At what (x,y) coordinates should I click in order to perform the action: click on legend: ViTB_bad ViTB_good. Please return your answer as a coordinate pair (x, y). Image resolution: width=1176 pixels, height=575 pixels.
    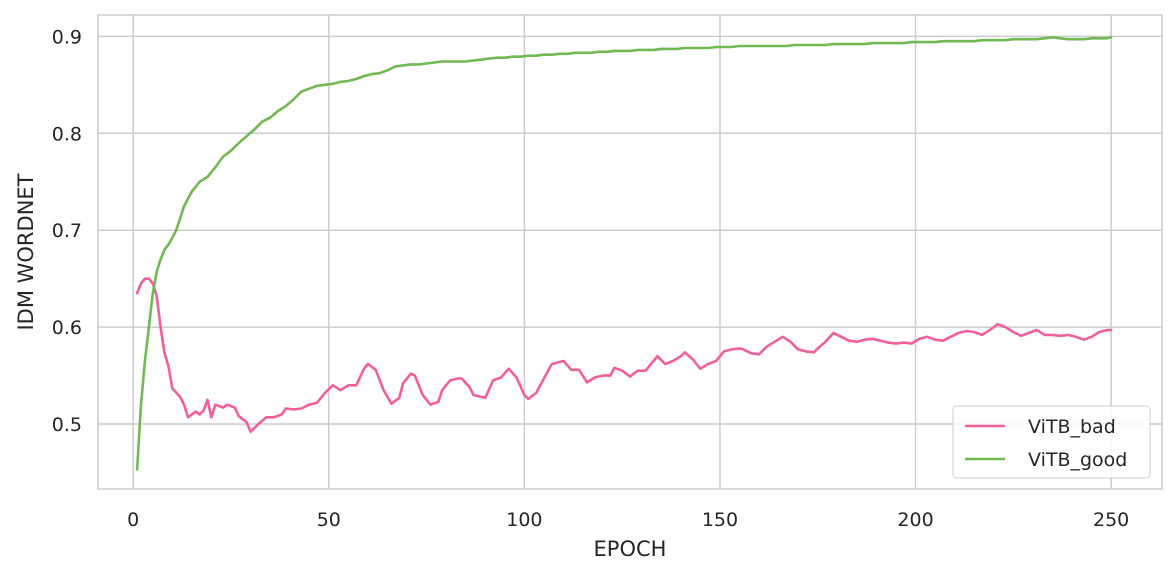
    Looking at the image, I should click on (1051, 442).